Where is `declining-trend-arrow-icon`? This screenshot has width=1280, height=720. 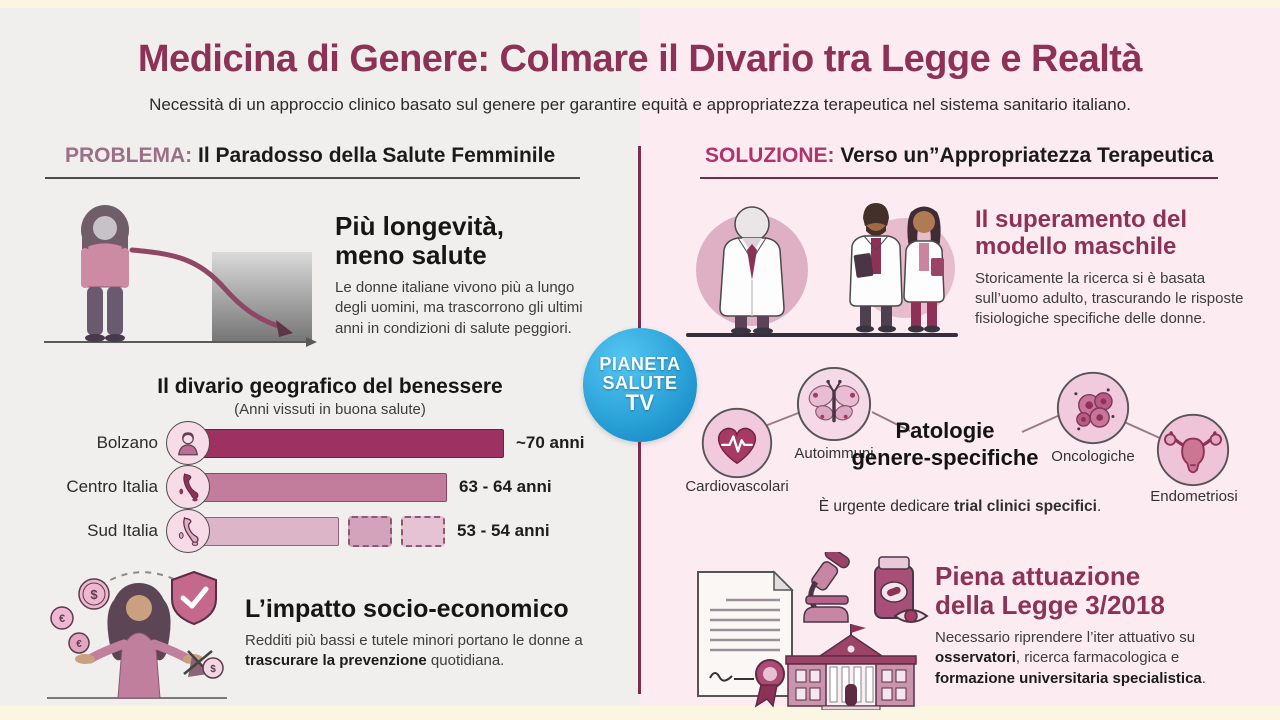 declining-trend-arrow-icon is located at coordinates (211, 292).